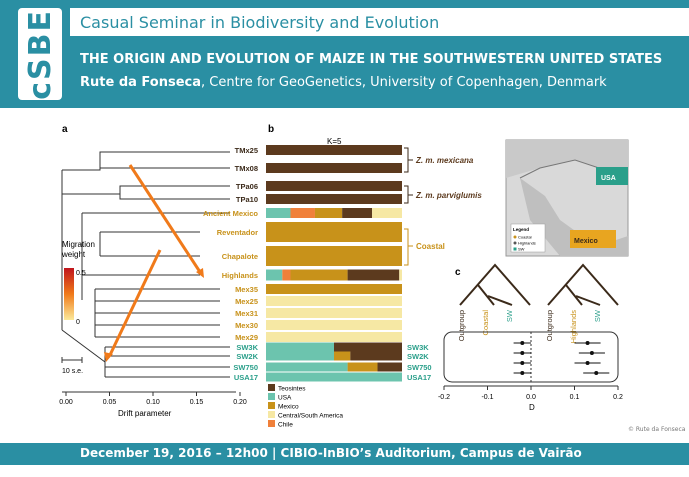 The height and width of the screenshot is (477, 689). What do you see at coordinates (246, 150) in the screenshot?
I see `taxon-label: TMx25` at bounding box center [246, 150].